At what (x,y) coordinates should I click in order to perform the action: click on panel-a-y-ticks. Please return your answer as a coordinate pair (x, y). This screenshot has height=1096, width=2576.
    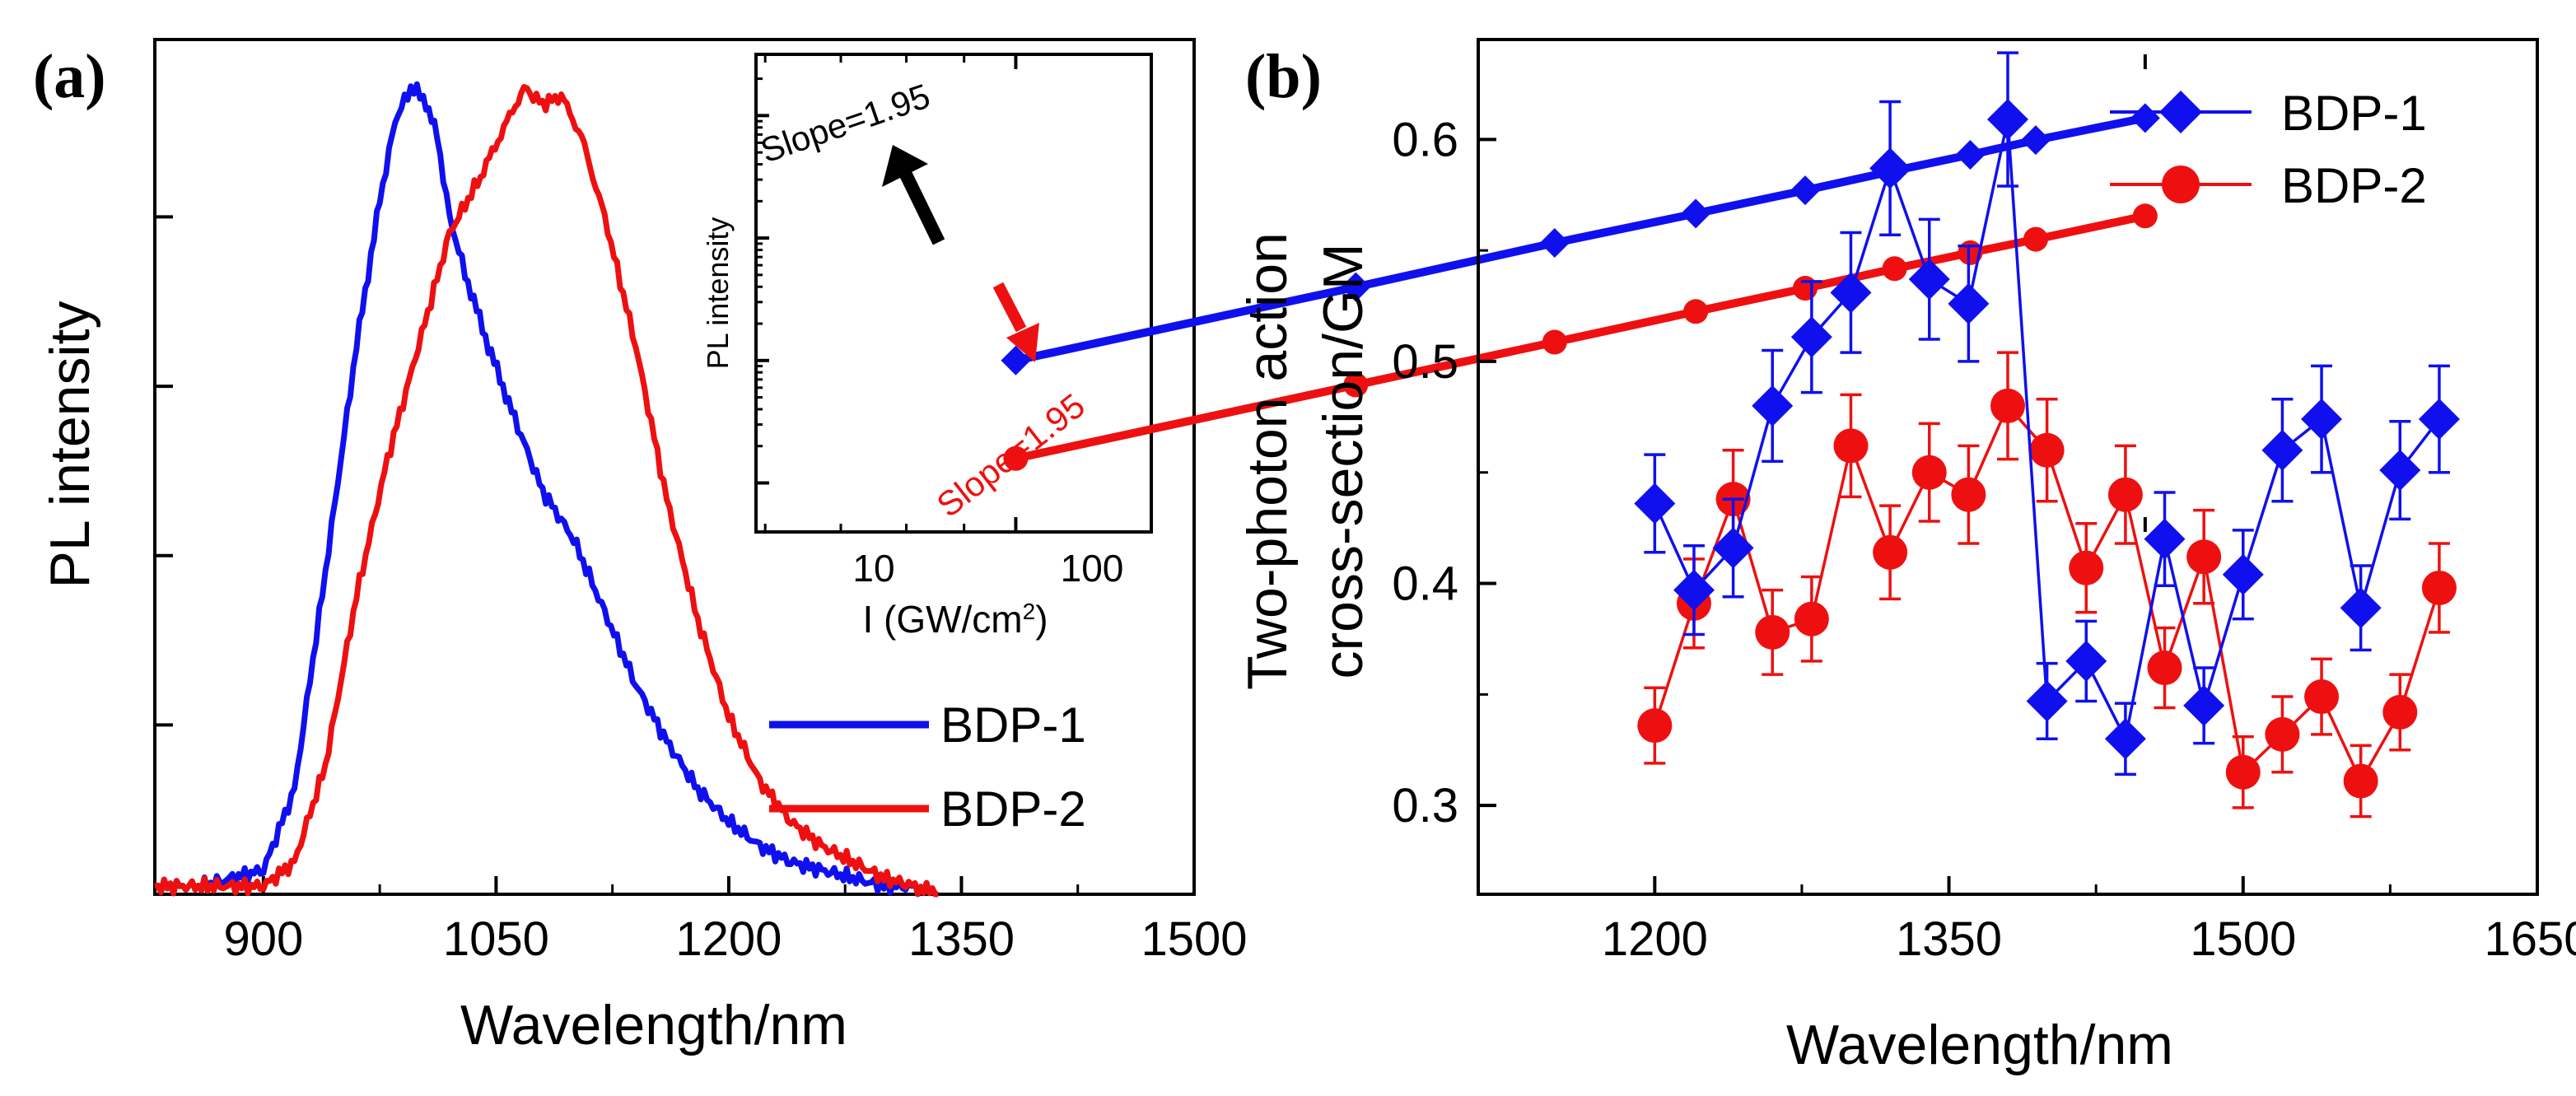
    Looking at the image, I should click on (164, 471).